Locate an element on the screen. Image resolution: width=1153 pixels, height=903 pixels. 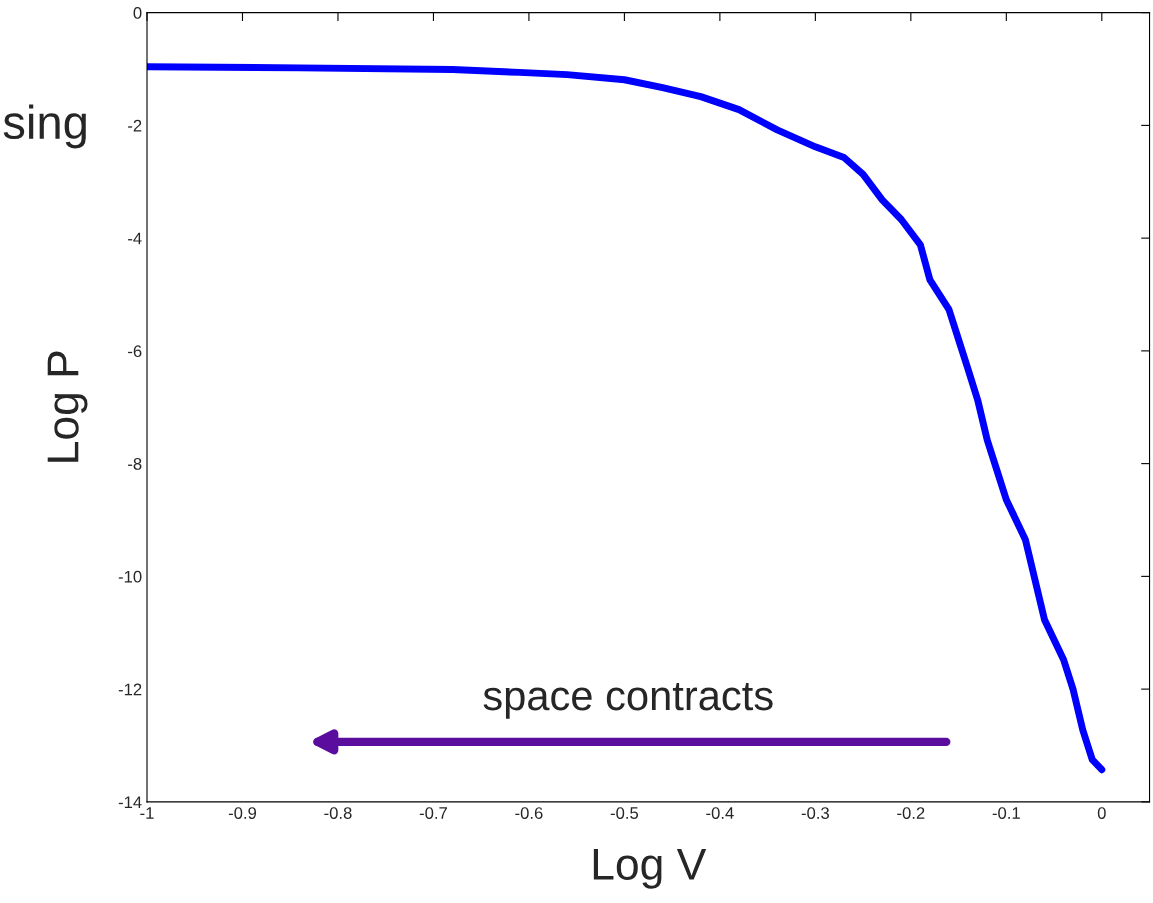
x-axis-title: Log V is located at coordinates (650, 868).